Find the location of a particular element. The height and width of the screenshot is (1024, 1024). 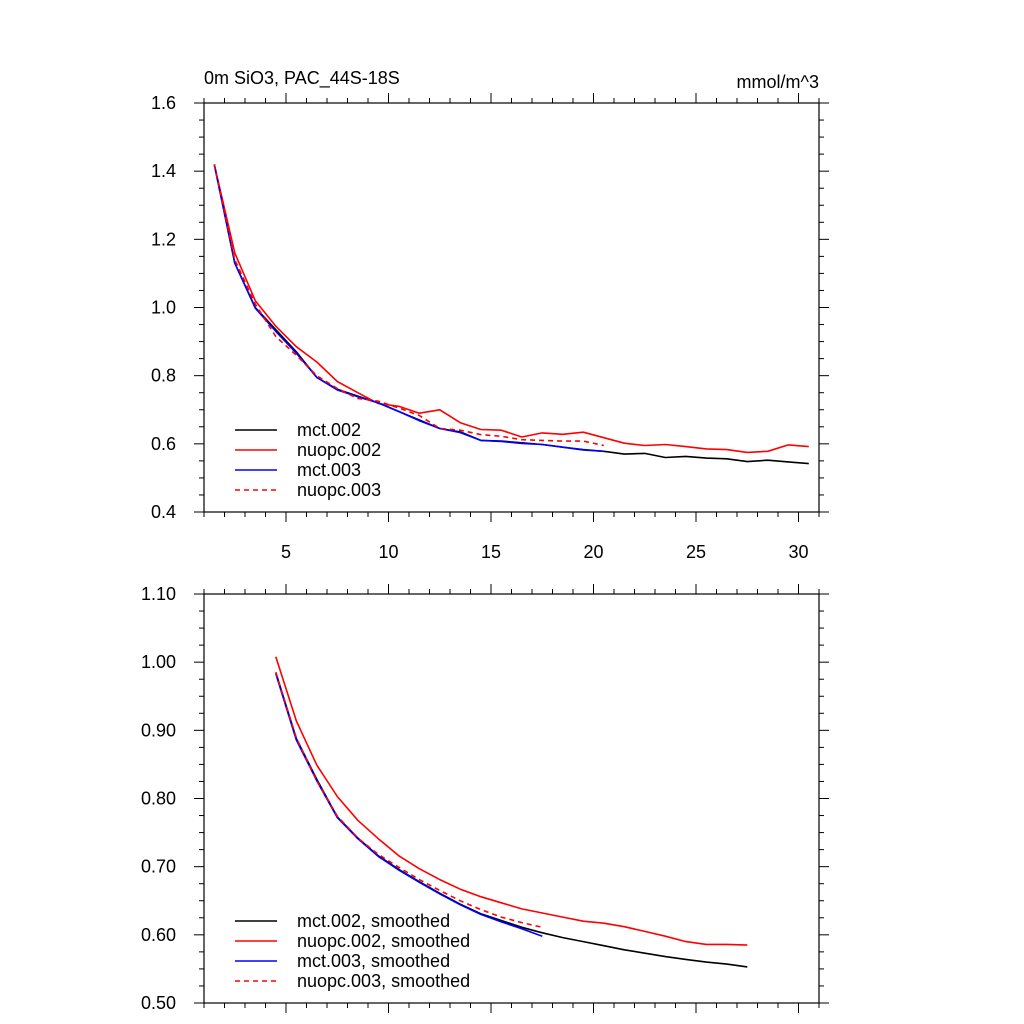

y-tick-label: 1.10 is located at coordinates (158, 594).